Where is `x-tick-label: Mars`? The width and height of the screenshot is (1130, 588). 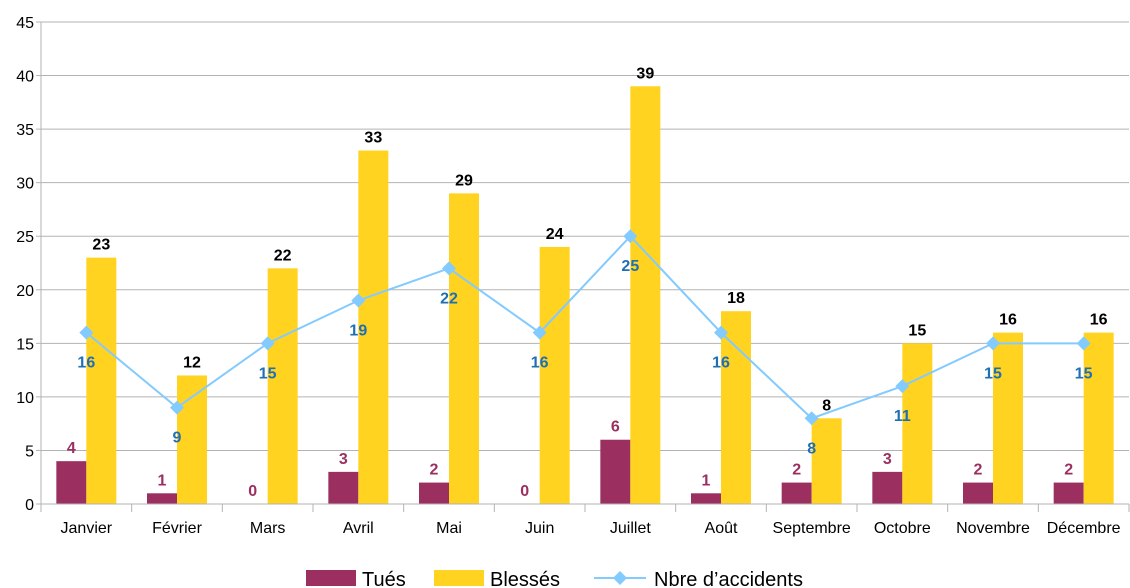 x-tick-label: Mars is located at coordinates (268, 528).